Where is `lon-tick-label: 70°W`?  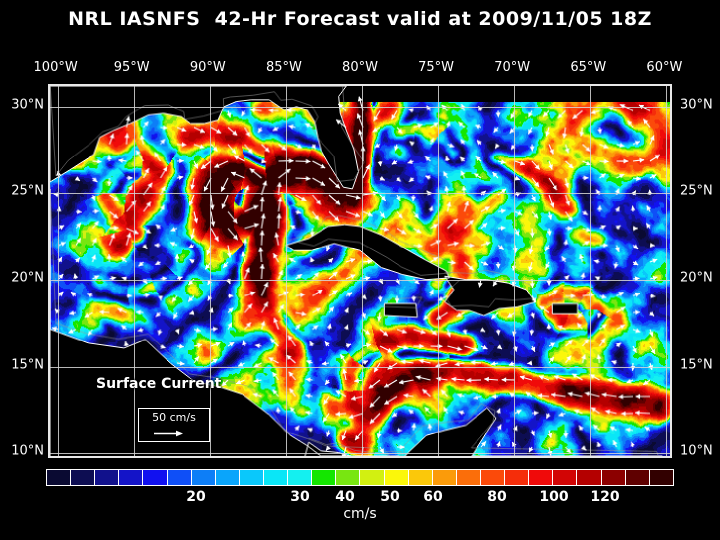 lon-tick-label: 70°W is located at coordinates (512, 67).